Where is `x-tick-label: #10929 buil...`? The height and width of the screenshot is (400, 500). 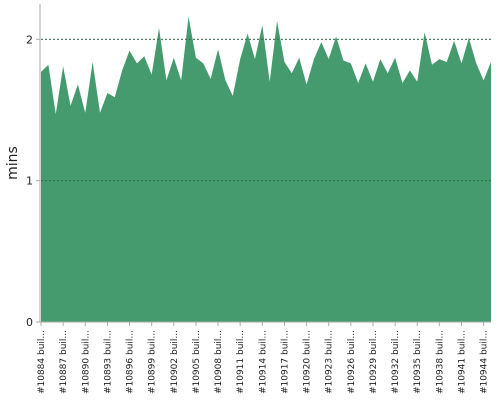
x-tick-label: #10929 buil... is located at coordinates (374, 362).